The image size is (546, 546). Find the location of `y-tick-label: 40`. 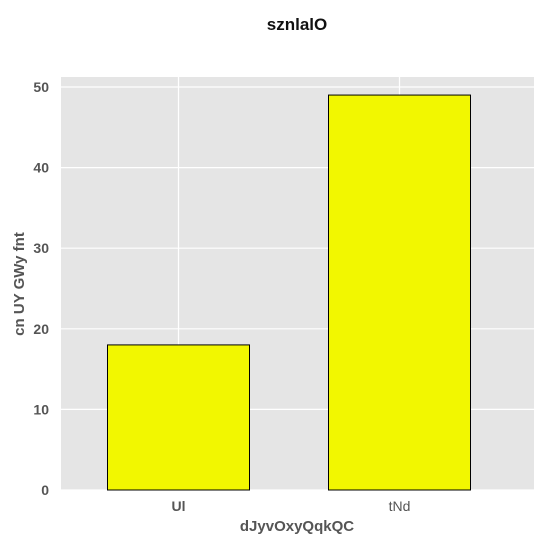

y-tick-label: 40 is located at coordinates (41, 168).